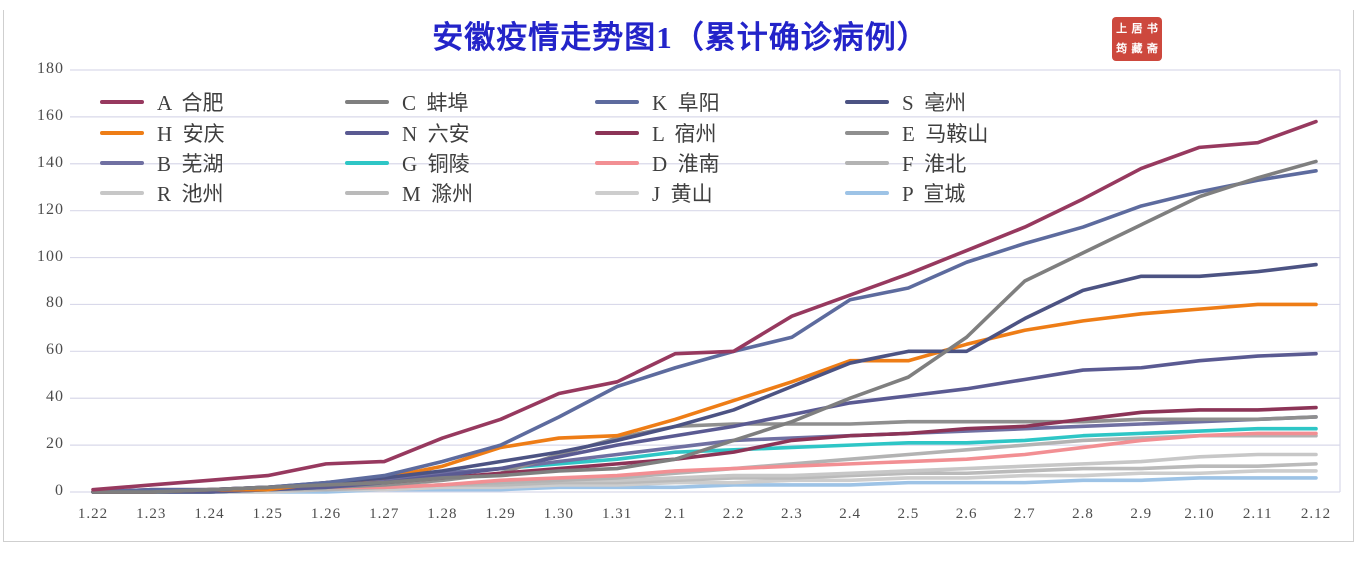 The height and width of the screenshot is (573, 1361). What do you see at coordinates (867, 102) in the screenshot?
I see `legend-swatch-S` at bounding box center [867, 102].